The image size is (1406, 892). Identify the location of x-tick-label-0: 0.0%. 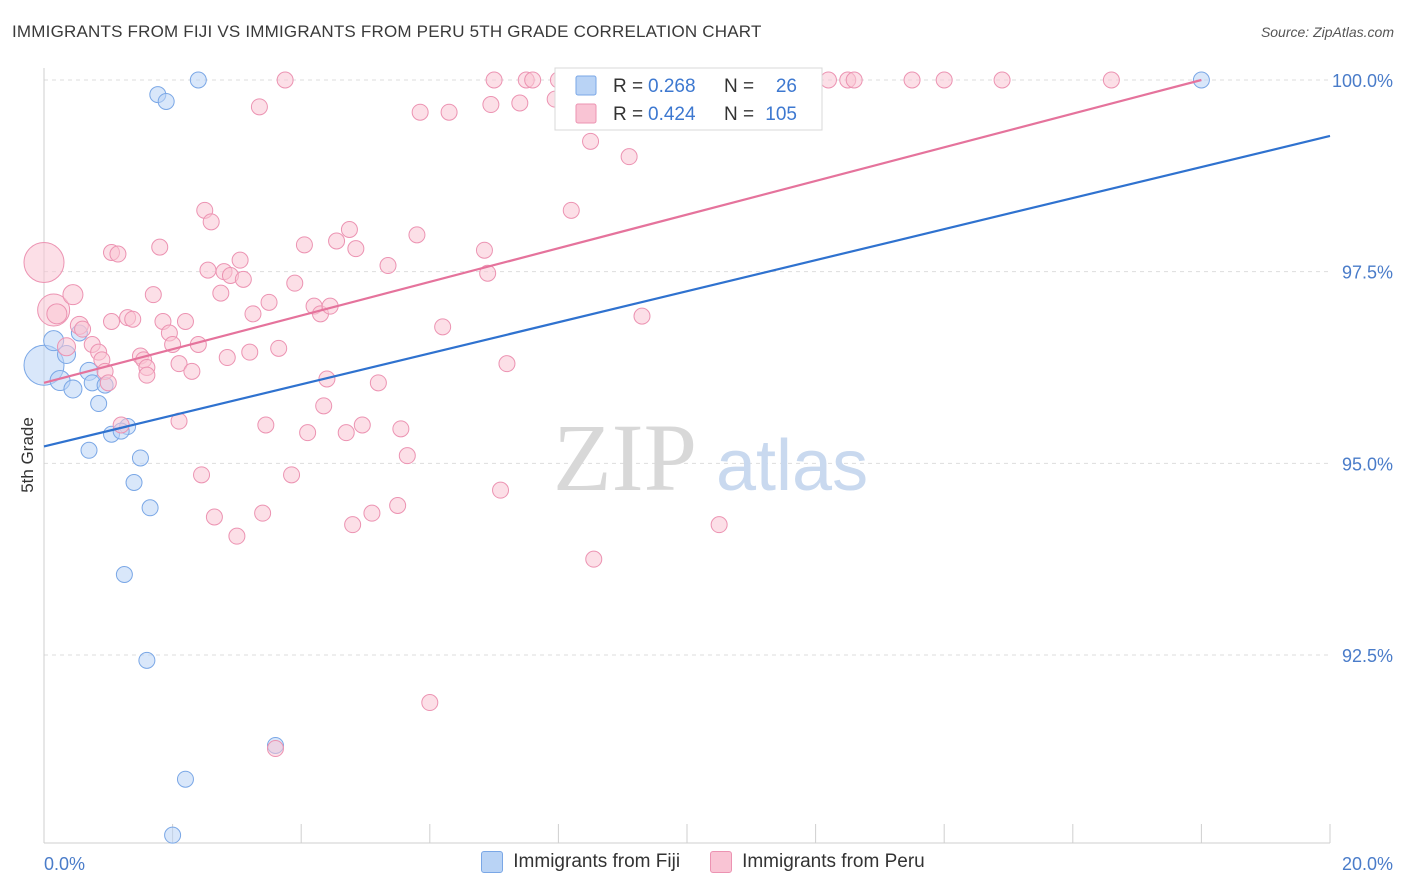
(64, 864).